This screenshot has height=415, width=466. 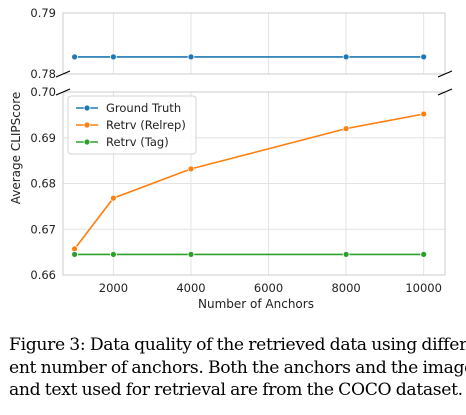 I want to click on top-grid, so click(x=254, y=43).